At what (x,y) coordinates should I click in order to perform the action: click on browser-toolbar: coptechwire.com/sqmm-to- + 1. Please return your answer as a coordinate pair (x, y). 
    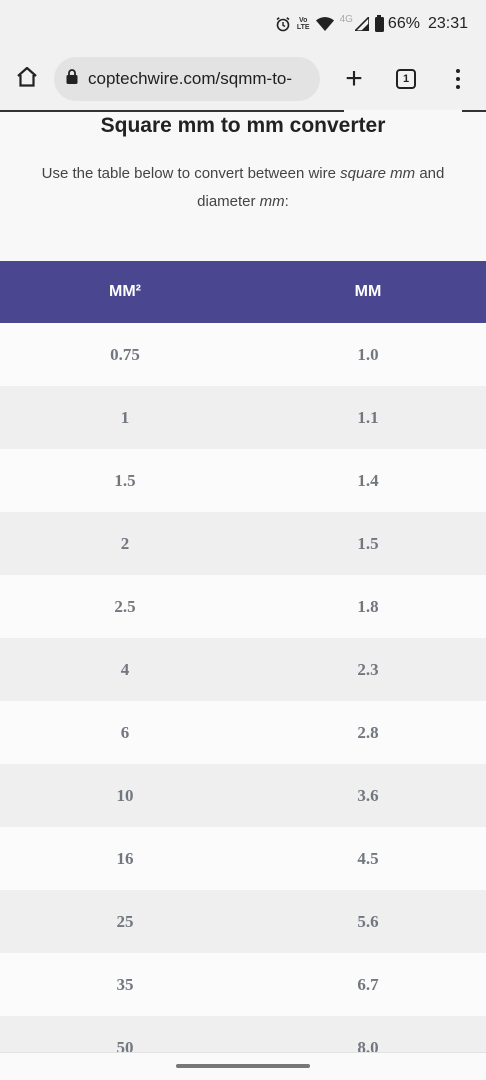
    Looking at the image, I should click on (243, 79).